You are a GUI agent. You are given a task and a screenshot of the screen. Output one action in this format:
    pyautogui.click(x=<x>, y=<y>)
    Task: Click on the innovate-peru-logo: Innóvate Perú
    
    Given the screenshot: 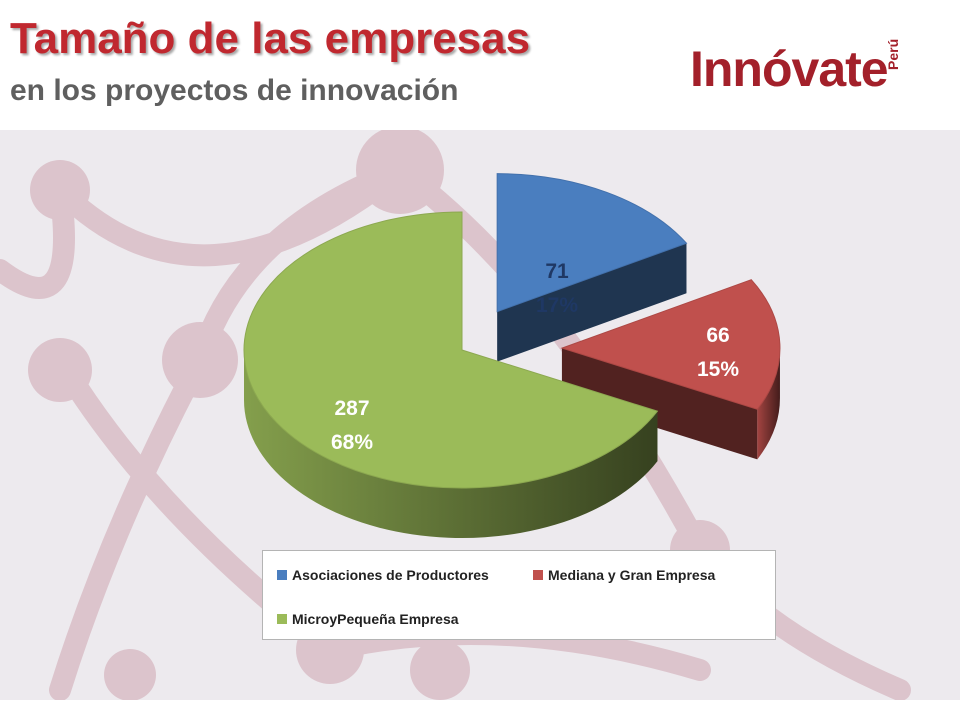 What is the action you would take?
    pyautogui.click(x=805, y=74)
    